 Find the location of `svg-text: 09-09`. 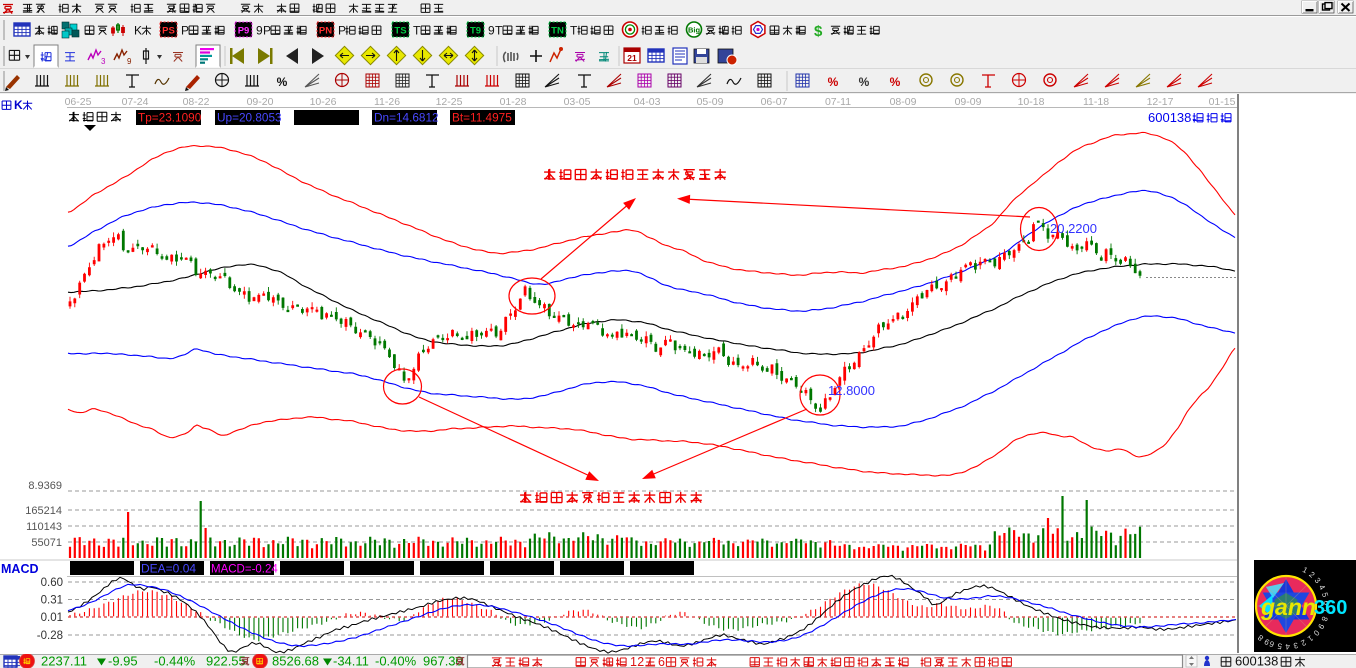

svg-text: 09-09 is located at coordinates (968, 102).